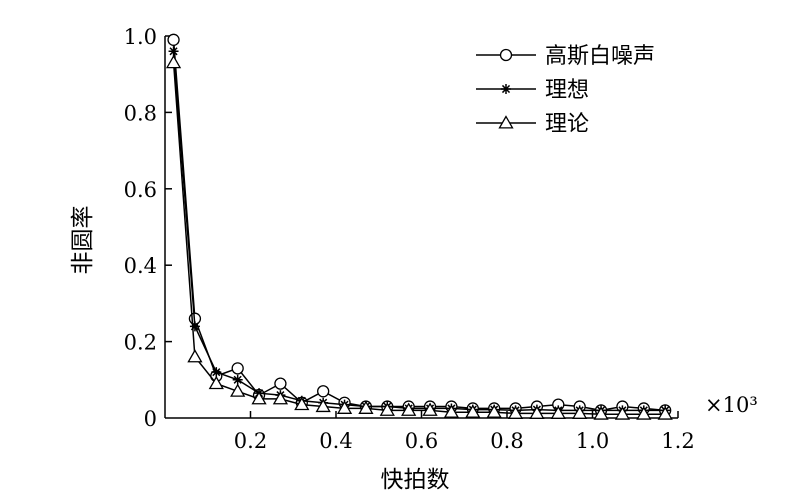 The height and width of the screenshot is (499, 800). Describe the element at coordinates (140, 190) in the screenshot. I see `y-tick-label: 0.6` at that location.